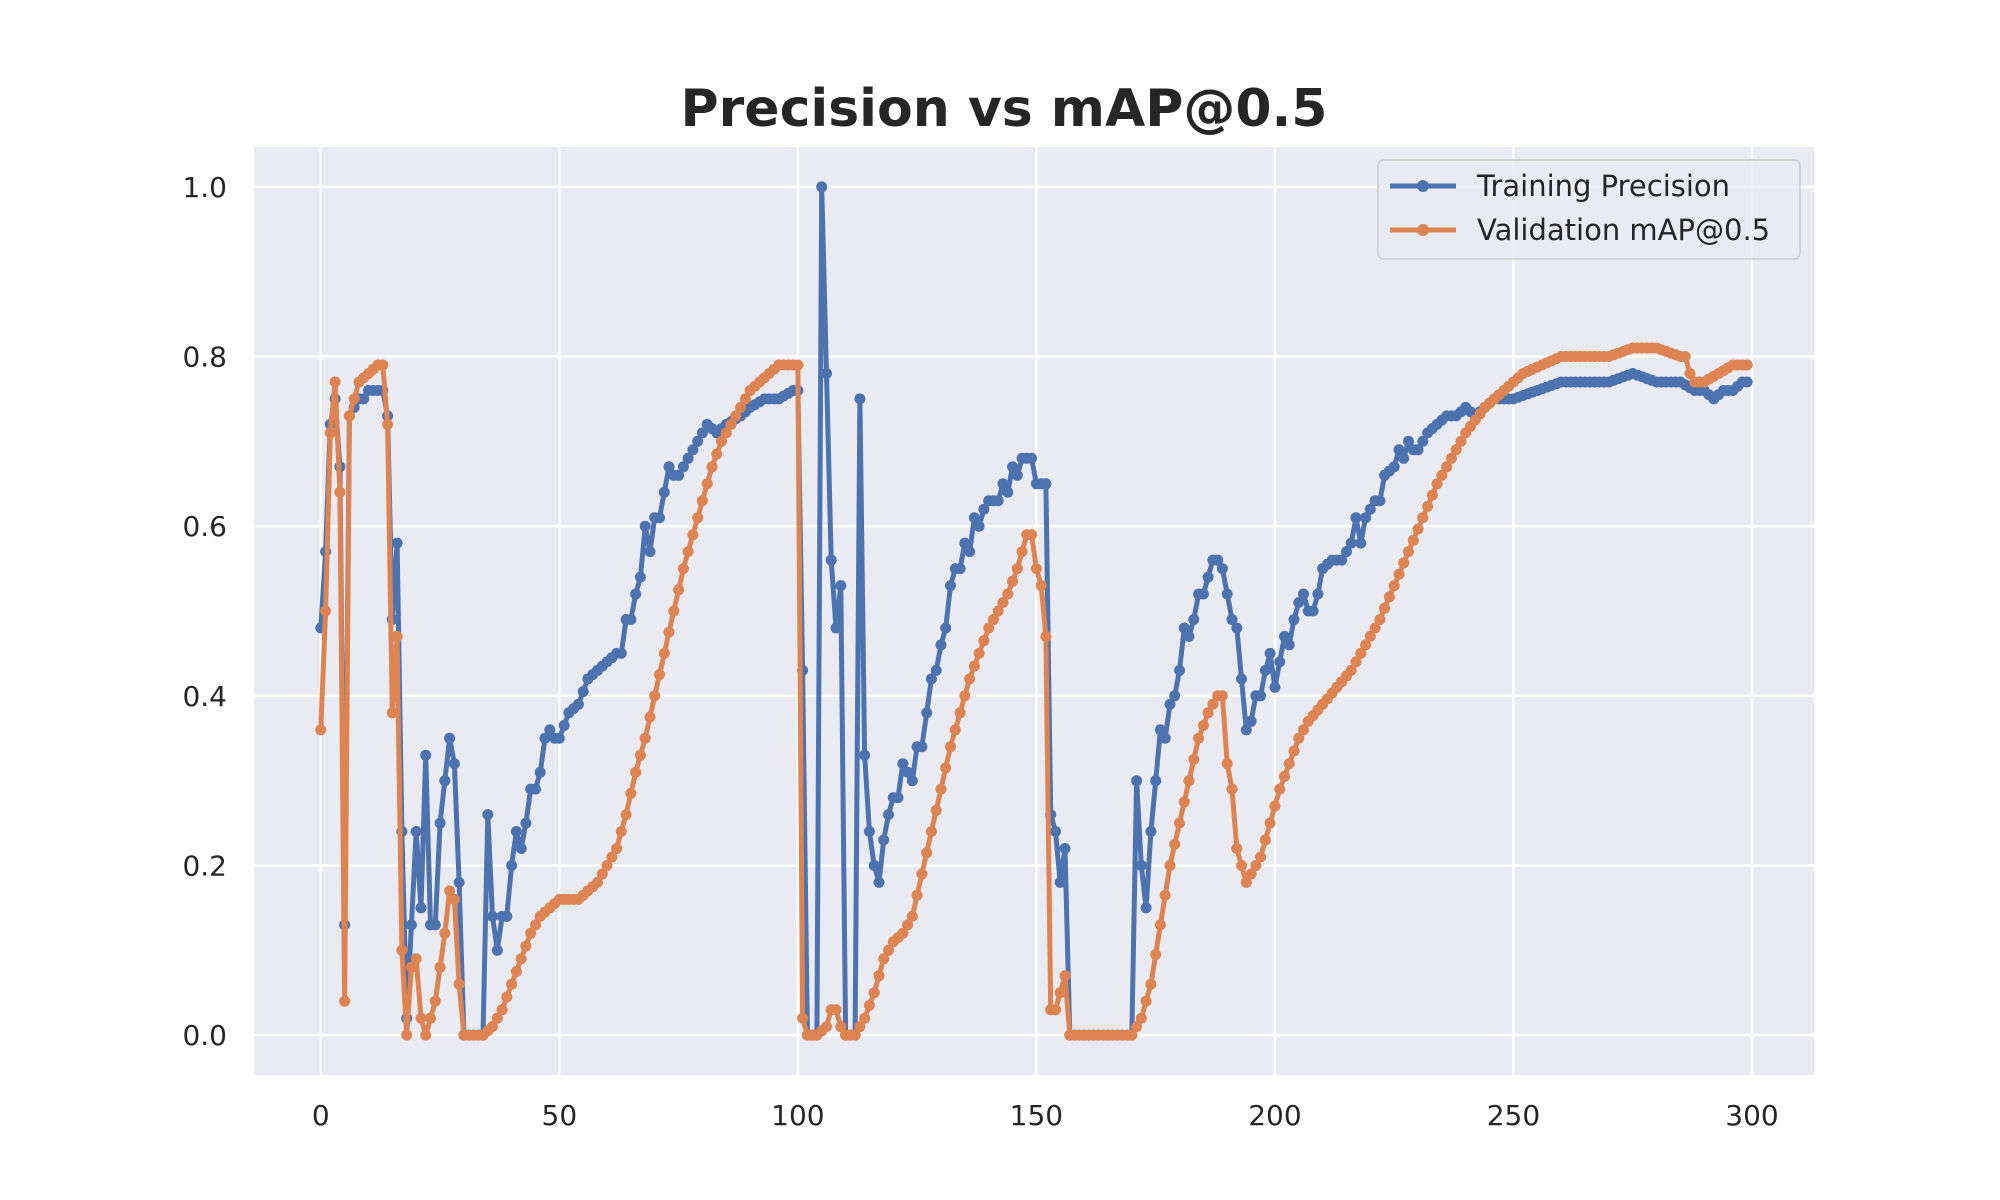 The height and width of the screenshot is (1200, 2000). What do you see at coordinates (1423, 230) in the screenshot?
I see `legend-marker-validation-map` at bounding box center [1423, 230].